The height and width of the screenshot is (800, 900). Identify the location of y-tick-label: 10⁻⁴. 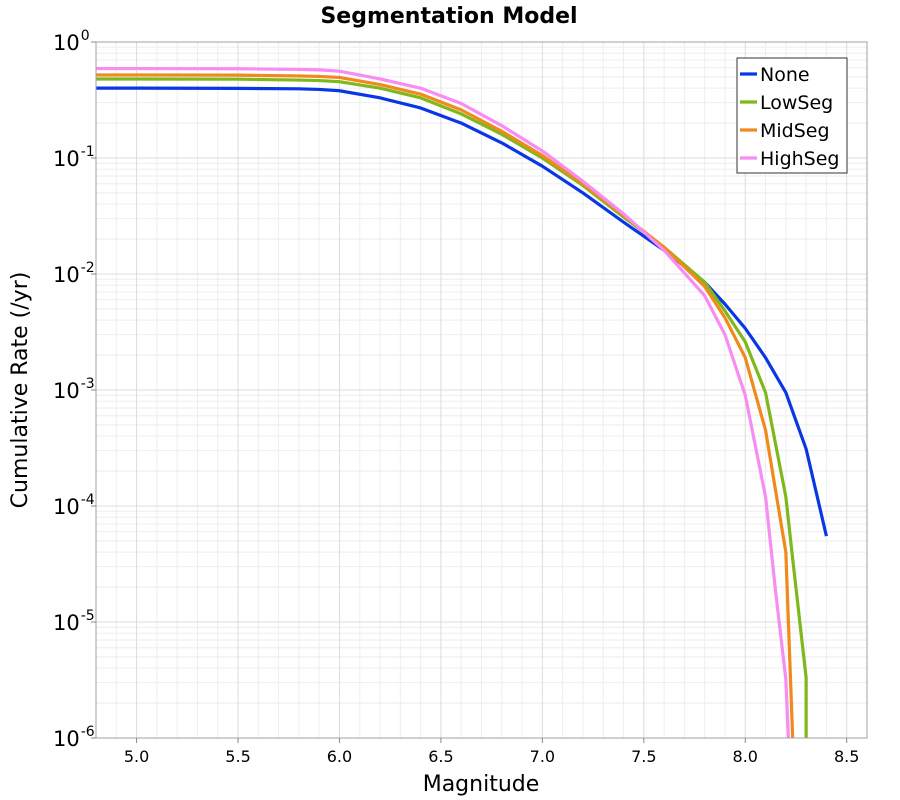
(74, 505).